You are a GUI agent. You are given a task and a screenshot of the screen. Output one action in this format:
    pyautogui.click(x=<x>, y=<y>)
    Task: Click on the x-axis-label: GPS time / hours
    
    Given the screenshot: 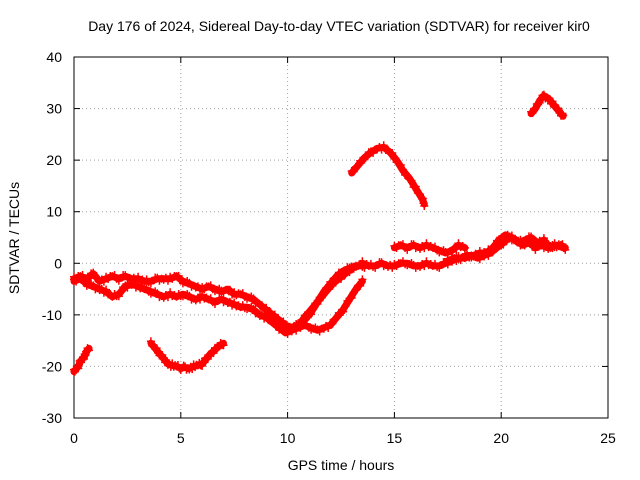 What is the action you would take?
    pyautogui.click(x=341, y=465)
    